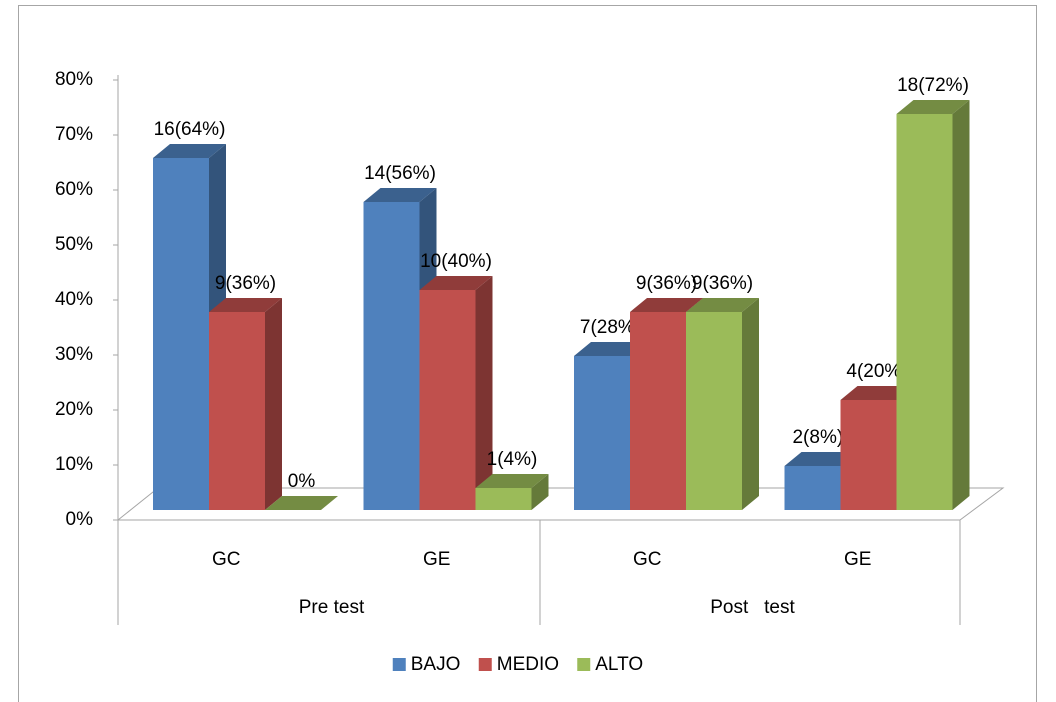 This screenshot has height=702, width=1056. I want to click on data-label: 16(64%), so click(190, 129).